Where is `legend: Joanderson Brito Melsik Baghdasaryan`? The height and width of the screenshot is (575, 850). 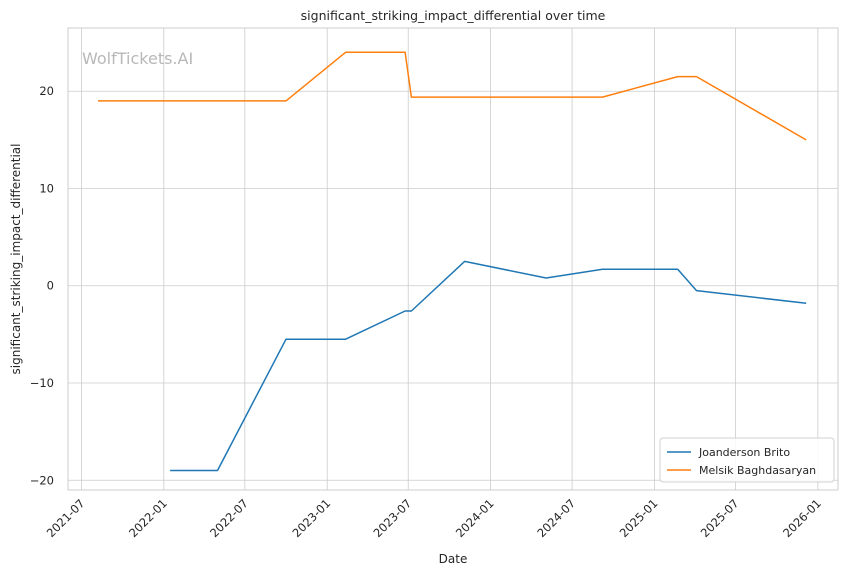
legend: Joanderson Brito Melsik Baghdasaryan is located at coordinates (747, 460).